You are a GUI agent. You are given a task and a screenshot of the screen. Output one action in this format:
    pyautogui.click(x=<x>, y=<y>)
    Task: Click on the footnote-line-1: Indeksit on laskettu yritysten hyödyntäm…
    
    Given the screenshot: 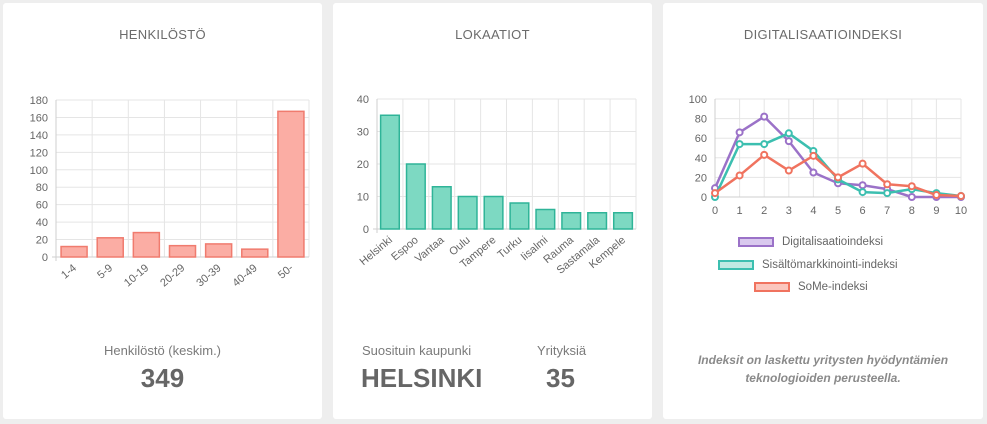 What is the action you would take?
    pyautogui.click(x=823, y=360)
    